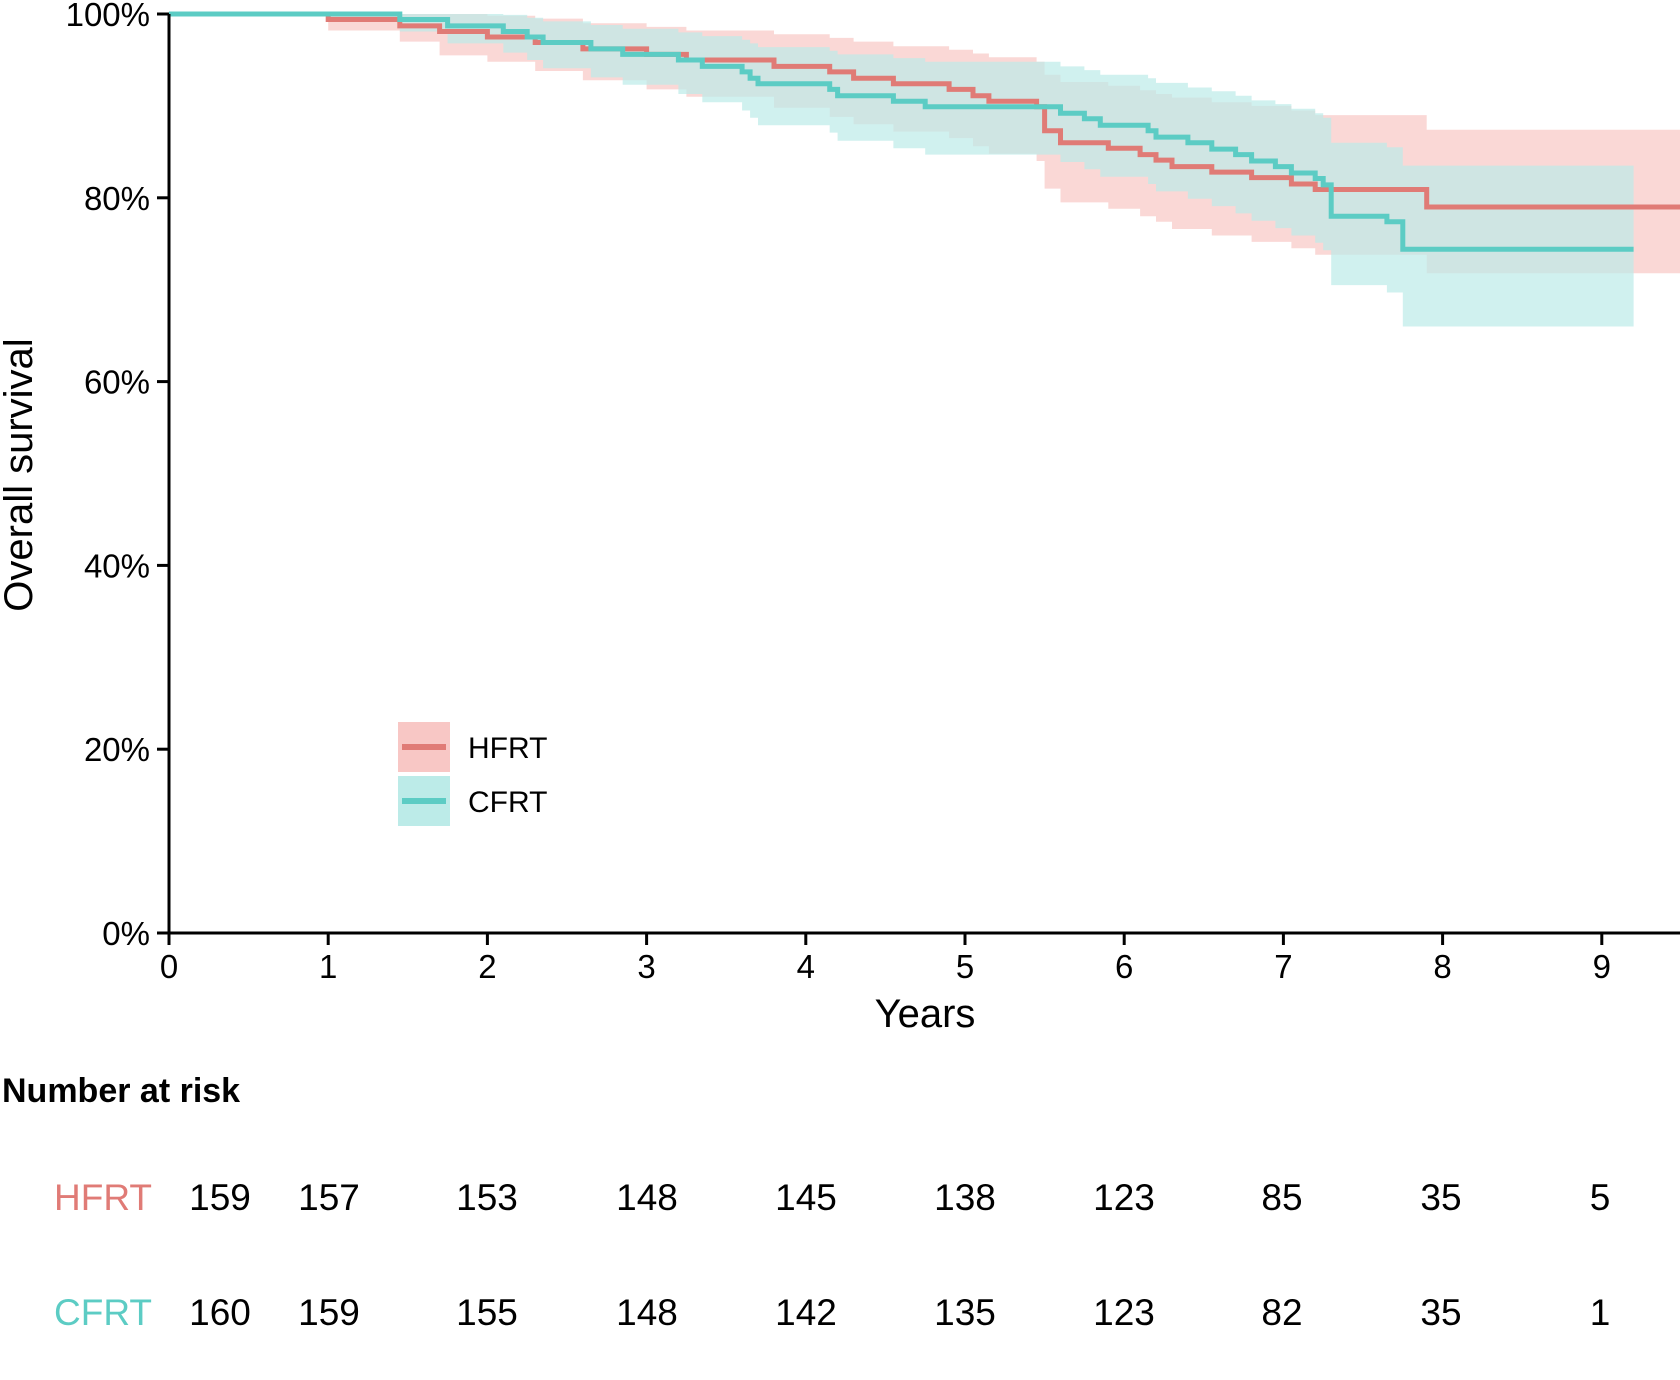  What do you see at coordinates (117, 565) in the screenshot?
I see `y-tick-label: 40%` at bounding box center [117, 565].